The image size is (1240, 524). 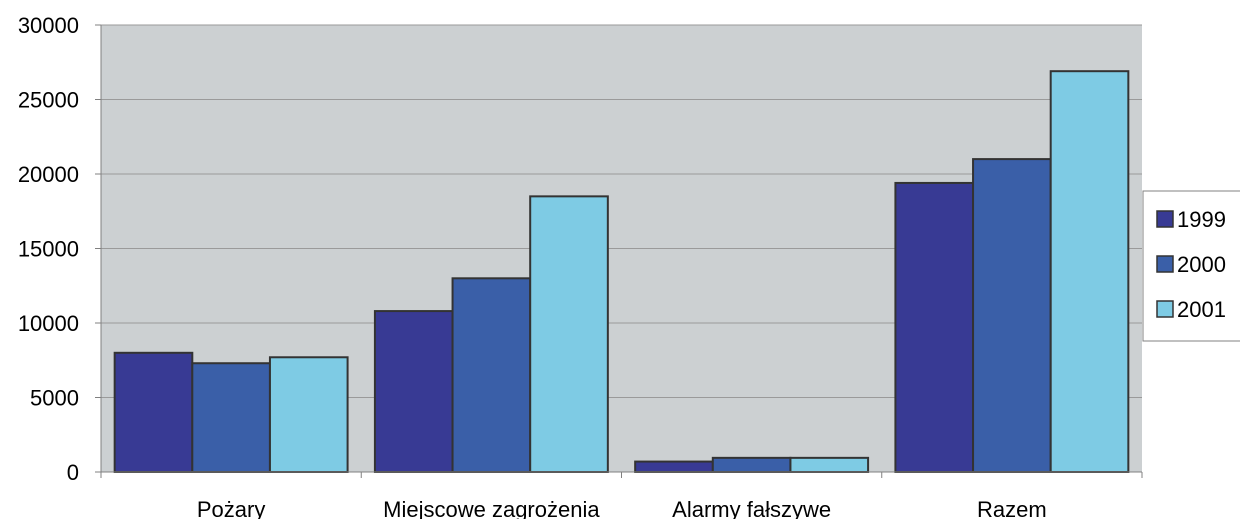 I want to click on x-tick-label: Razem, so click(x=1012, y=508).